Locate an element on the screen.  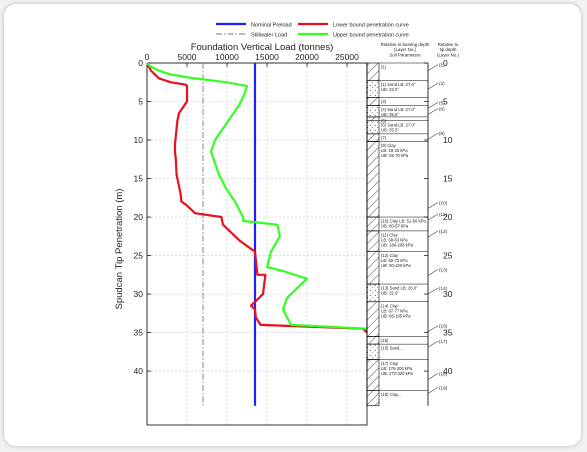
legend-entry: Stillwater Load is located at coordinates (269, 36).